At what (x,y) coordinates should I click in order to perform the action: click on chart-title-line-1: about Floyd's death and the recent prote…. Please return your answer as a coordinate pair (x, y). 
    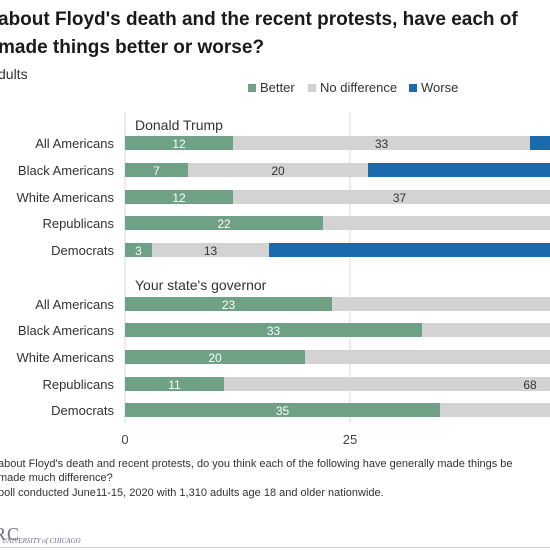
    Looking at the image, I should click on (259, 19).